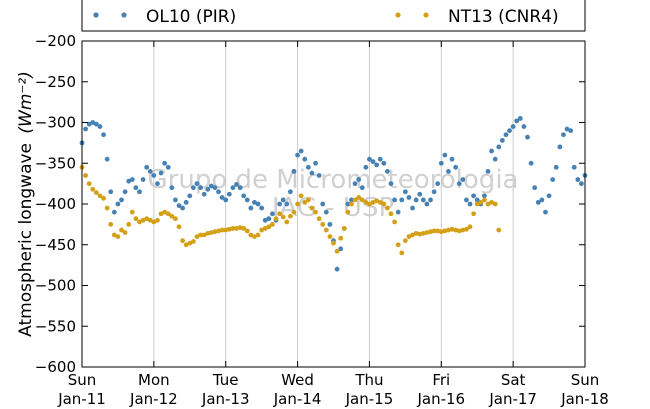 The width and height of the screenshot is (650, 409). What do you see at coordinates (26, 240) in the screenshot?
I see `y-axis-title-text: Atmospheric longwave` at bounding box center [26, 240].